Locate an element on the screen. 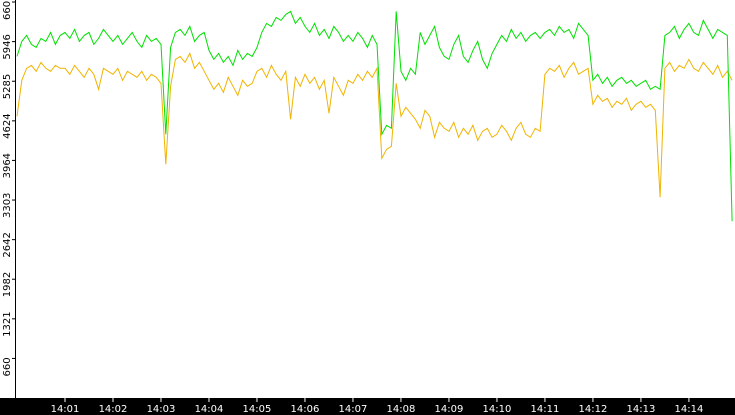 The height and width of the screenshot is (415, 735). x-tick-label: 14:08 is located at coordinates (401, 409).